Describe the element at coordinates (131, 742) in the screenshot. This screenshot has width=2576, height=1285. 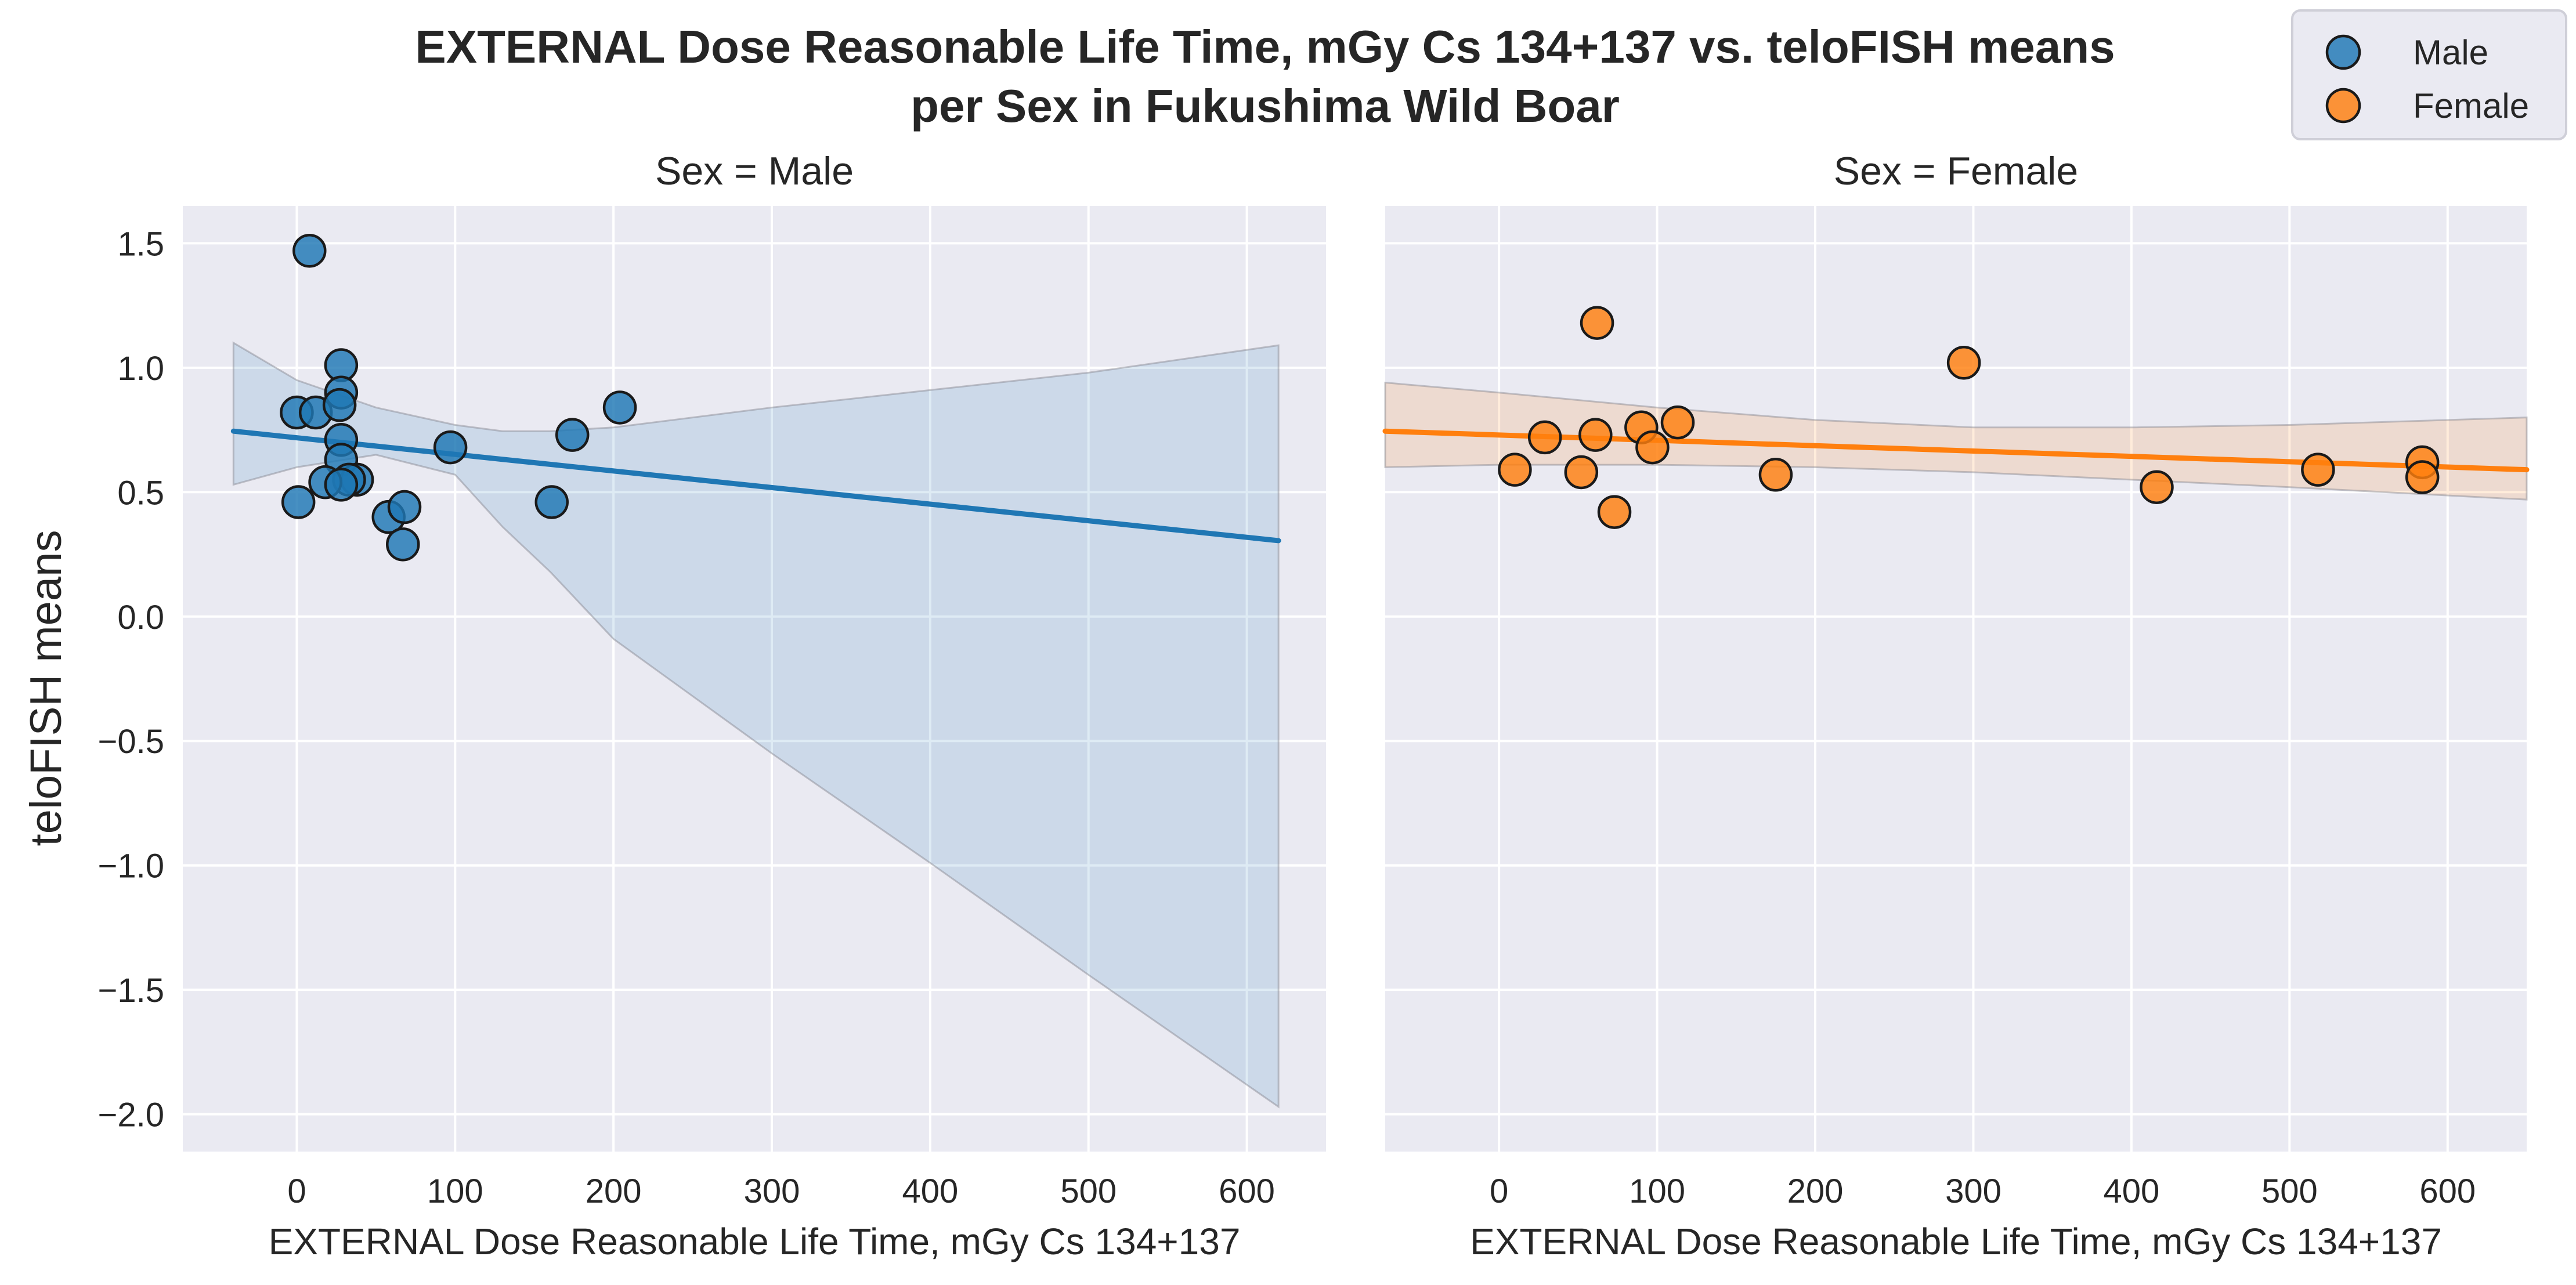
I see `y-tick-label: −0.5` at that location.